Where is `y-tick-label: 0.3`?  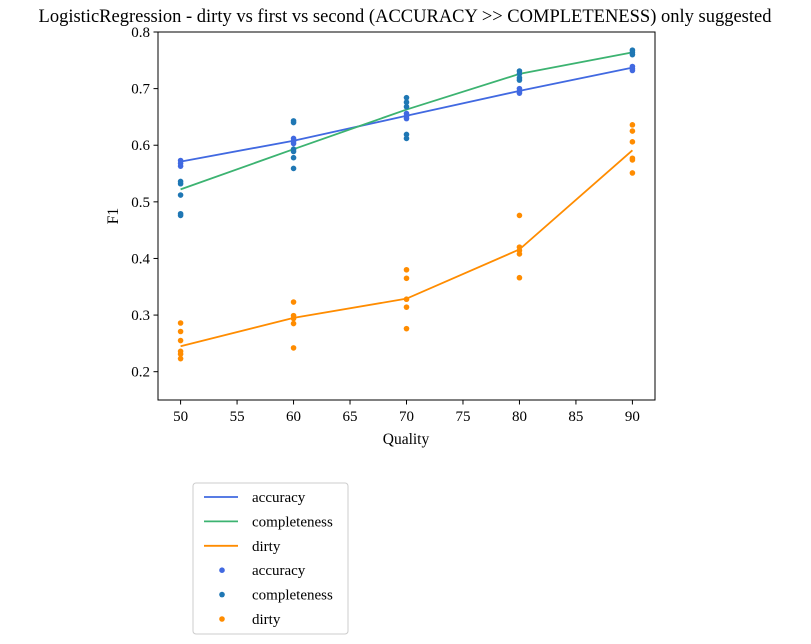
y-tick-label: 0.3 is located at coordinates (140, 316).